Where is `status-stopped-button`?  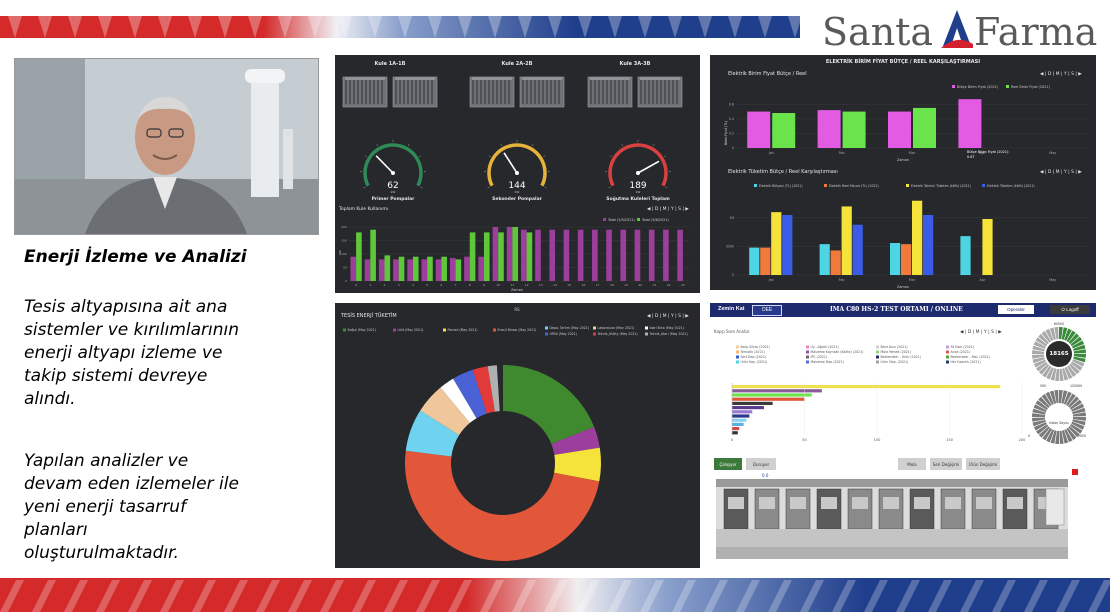 status-stopped-button is located at coordinates (761, 464).